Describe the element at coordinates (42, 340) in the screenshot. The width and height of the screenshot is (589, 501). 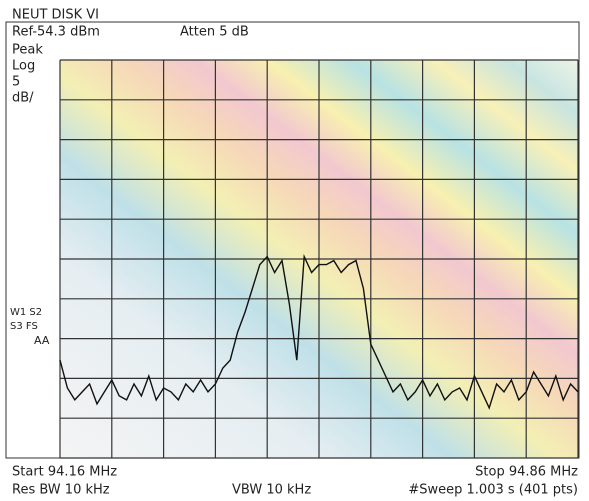
I see `marker-label: AA` at that location.